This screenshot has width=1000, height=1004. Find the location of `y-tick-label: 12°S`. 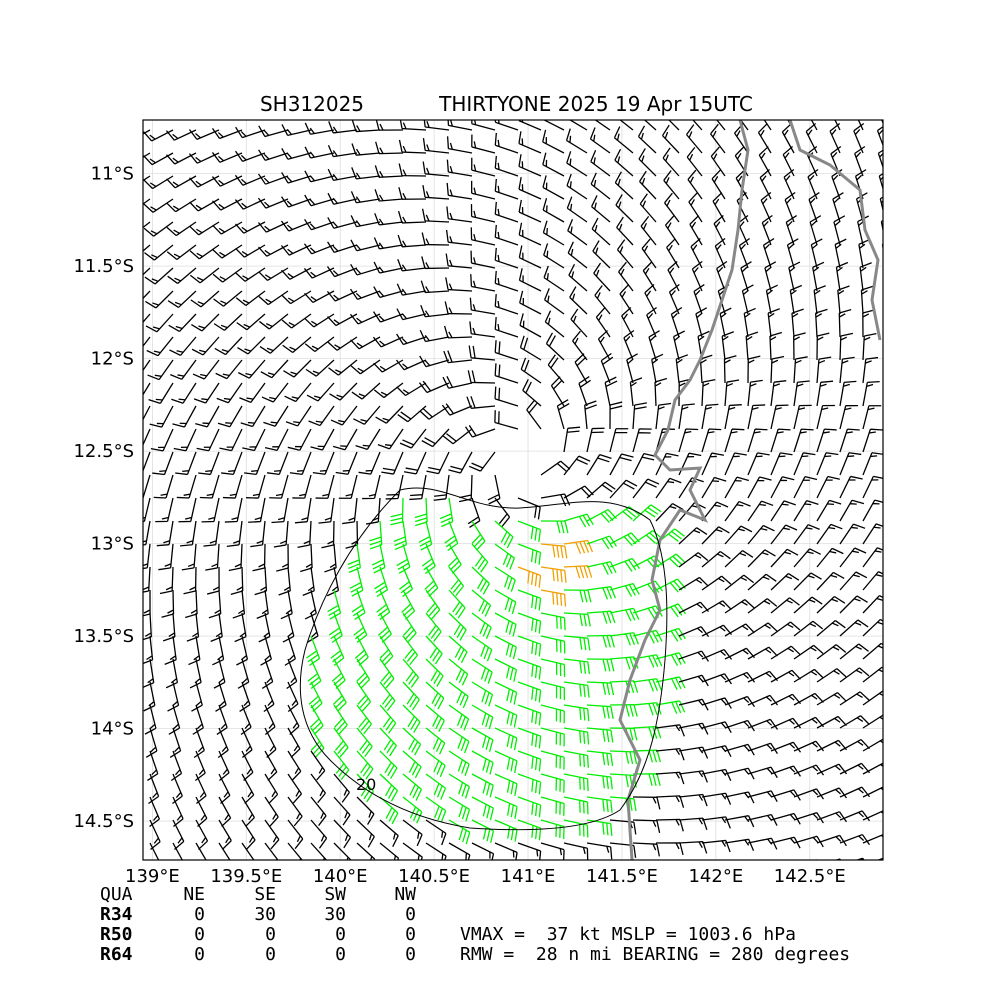

y-tick-label: 12°S is located at coordinates (112, 359).